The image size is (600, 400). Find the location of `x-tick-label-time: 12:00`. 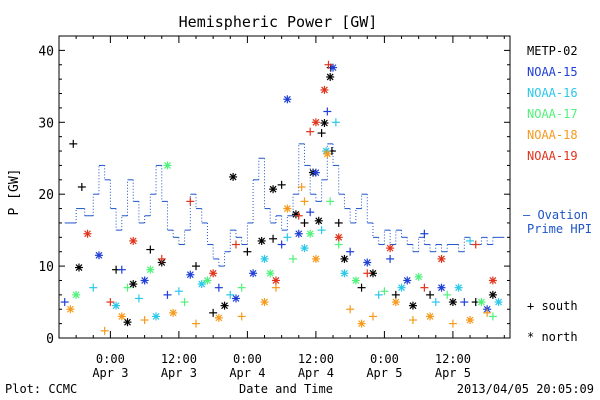

x-tick-label-time: 12:00 is located at coordinates (179, 359).